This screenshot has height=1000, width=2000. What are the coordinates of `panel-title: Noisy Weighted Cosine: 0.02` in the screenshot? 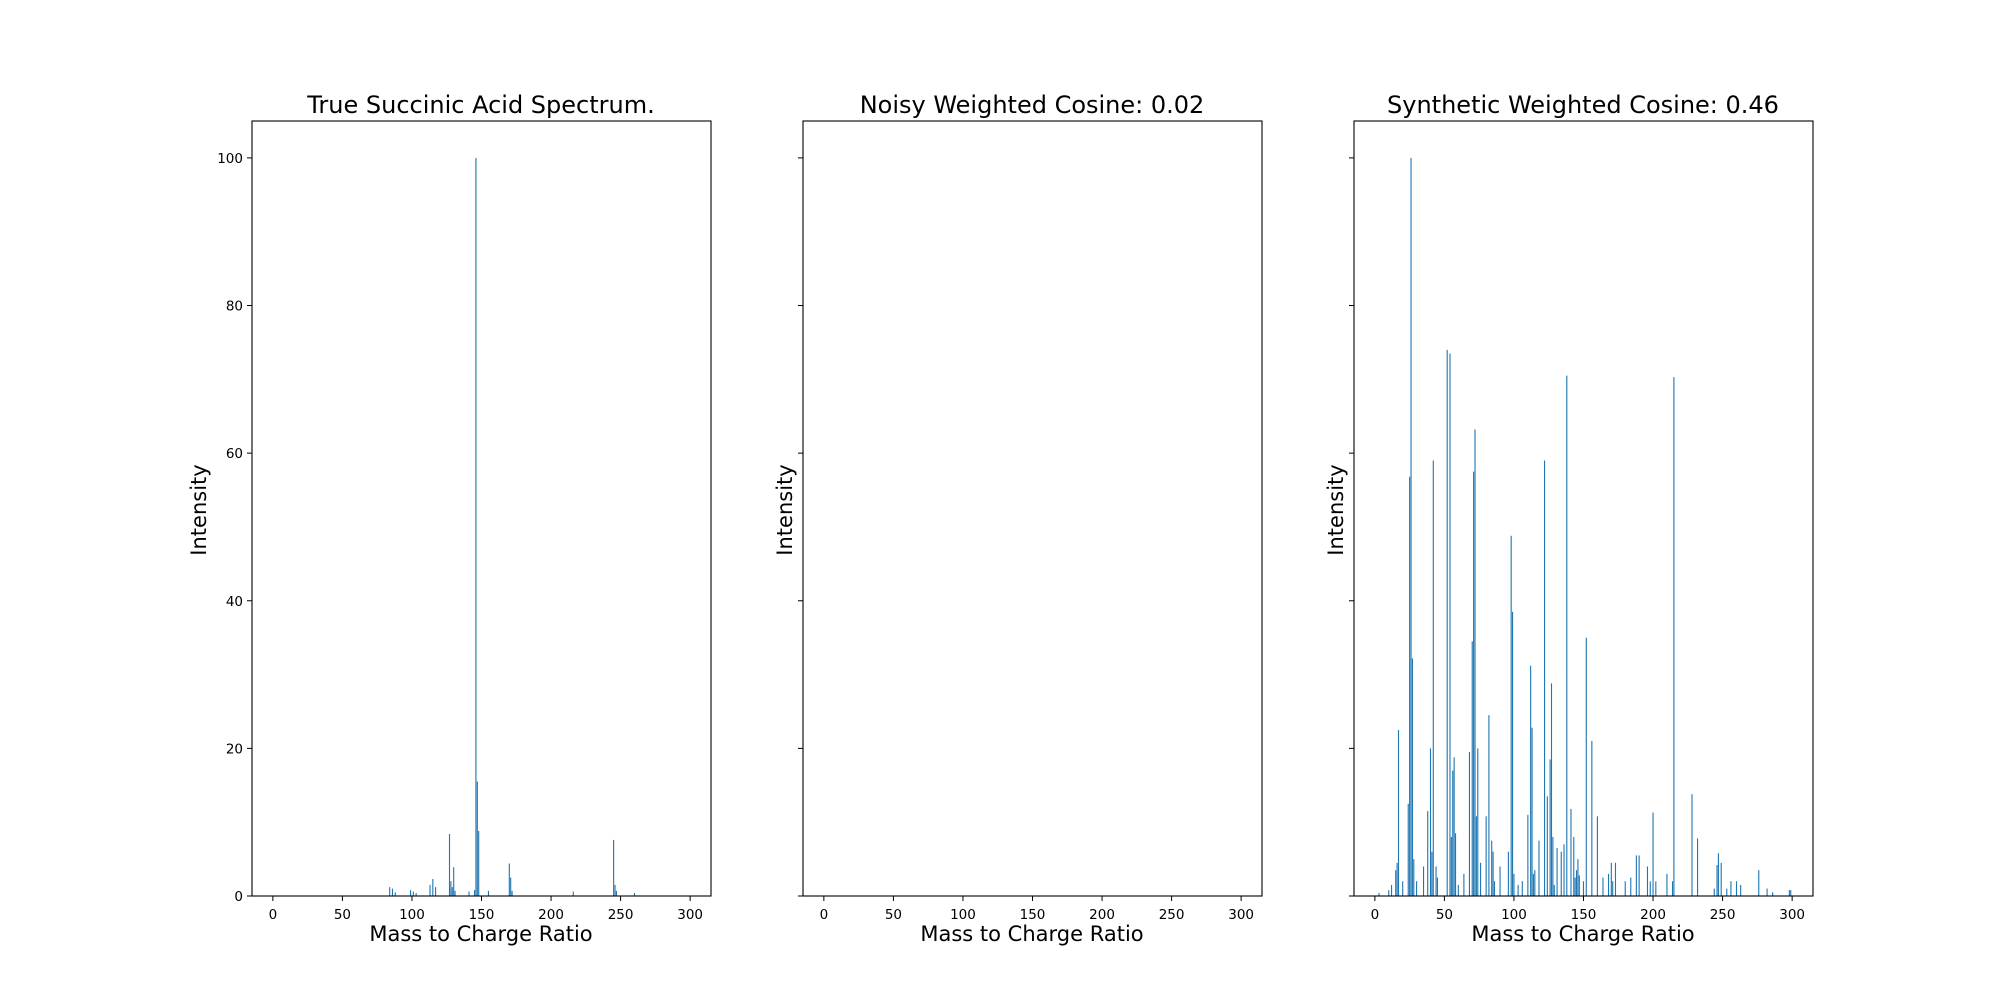 It's located at (1032, 105).